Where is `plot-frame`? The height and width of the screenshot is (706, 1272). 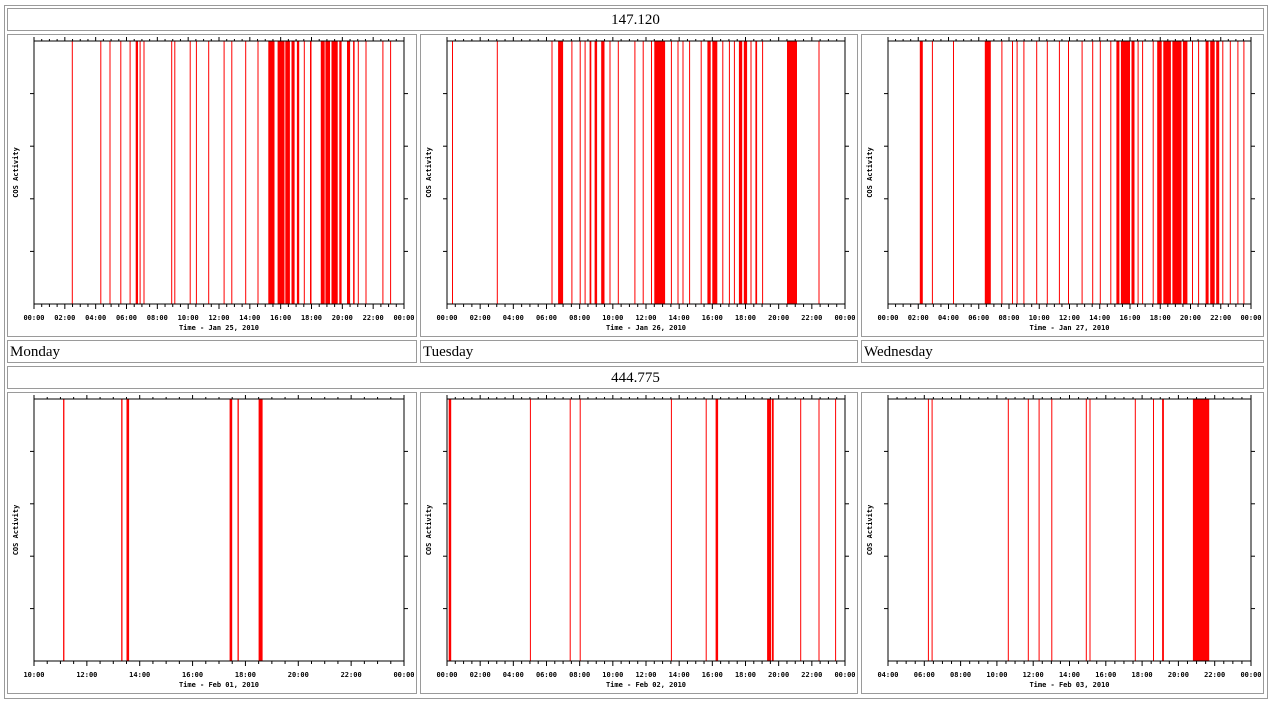
plot-frame is located at coordinates (219, 530).